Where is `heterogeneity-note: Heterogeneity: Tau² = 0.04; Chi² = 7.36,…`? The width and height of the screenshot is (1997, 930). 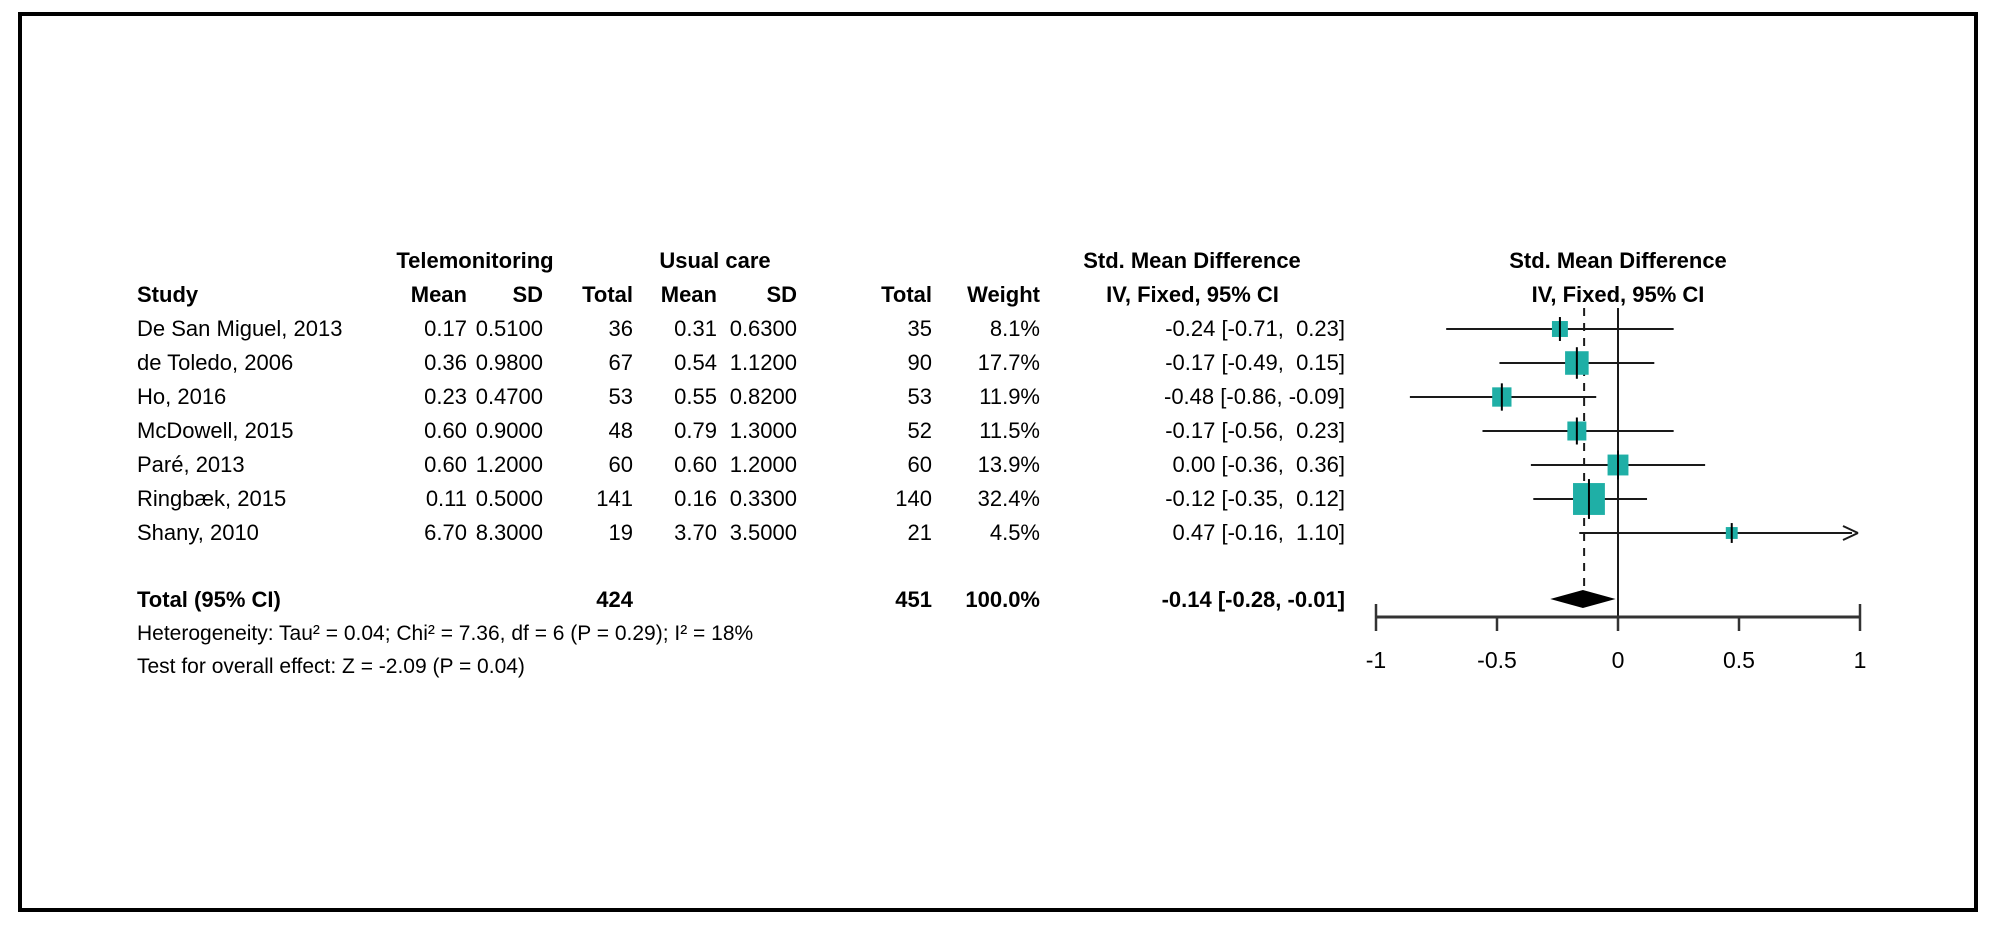
heterogeneity-note: Heterogeneity: Tau² = 0.04; Chi² = 7.36,… is located at coordinates (445, 633).